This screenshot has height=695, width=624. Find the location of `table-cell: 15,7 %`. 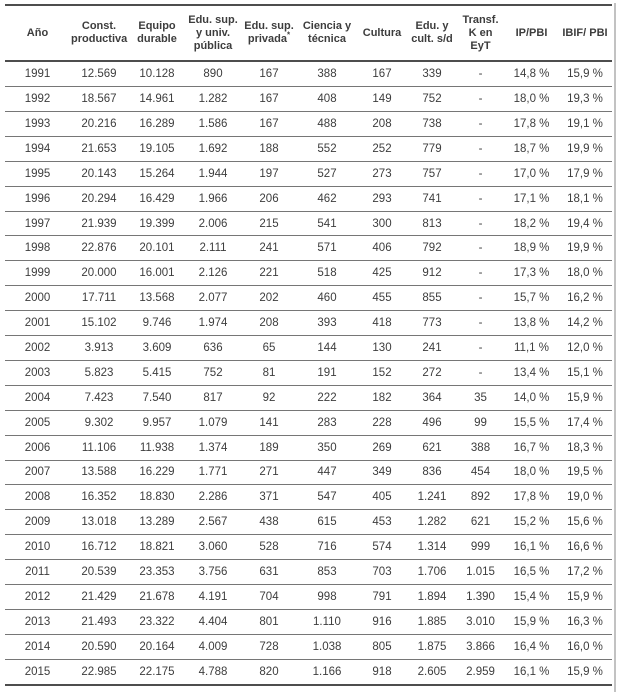

table-cell: 15,7 % is located at coordinates (531, 298).